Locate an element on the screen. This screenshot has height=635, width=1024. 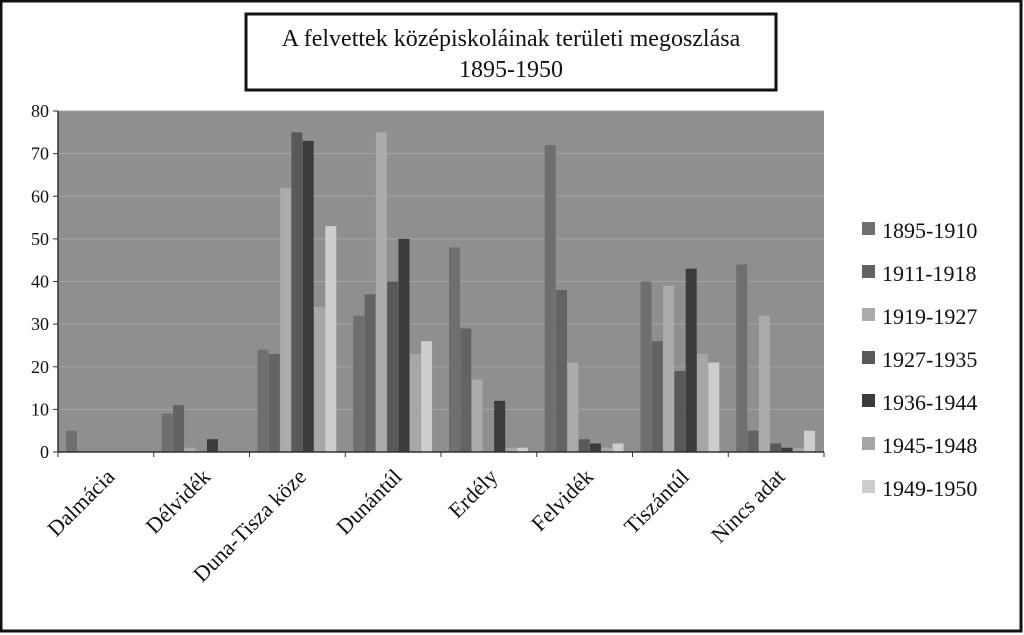
title-frame is located at coordinates (511, 52).